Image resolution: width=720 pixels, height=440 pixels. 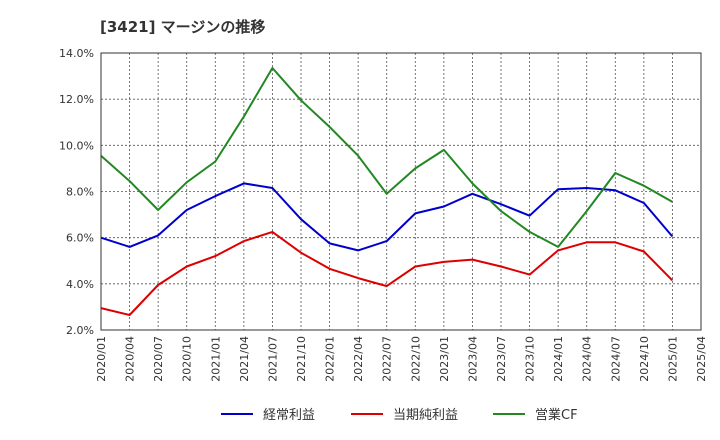 I want to click on y-tick-label: 14.0%, so click(x=76, y=53).